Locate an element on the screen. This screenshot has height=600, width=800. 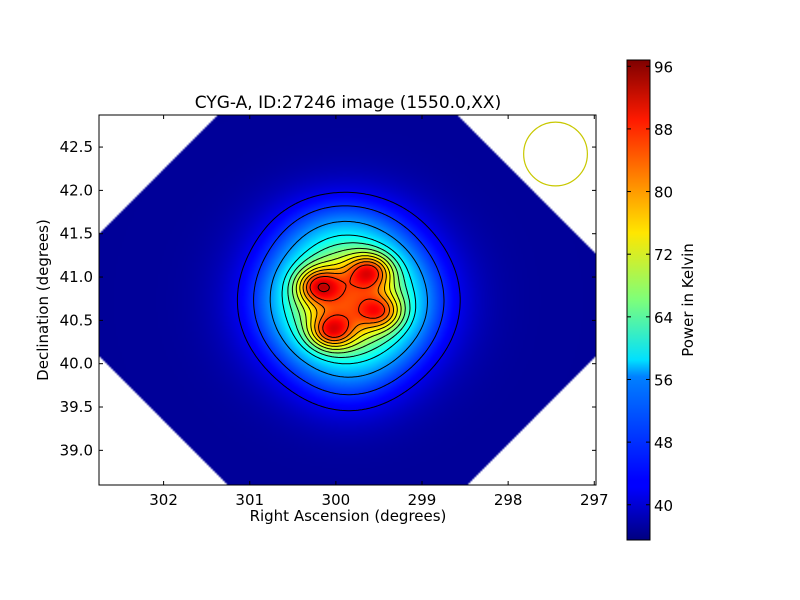
y-tick-label: 41.5 is located at coordinates (76, 234).